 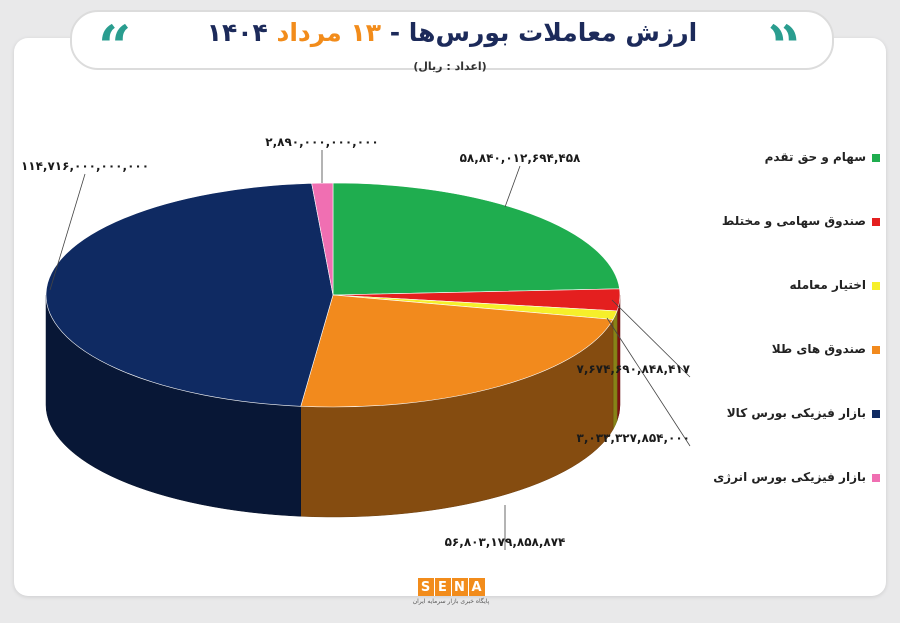 I want to click on title-banner: ارزش معاملات بورس‌ها - ۱۳ مرداد ۱۴۰۴, so click(x=452, y=40).